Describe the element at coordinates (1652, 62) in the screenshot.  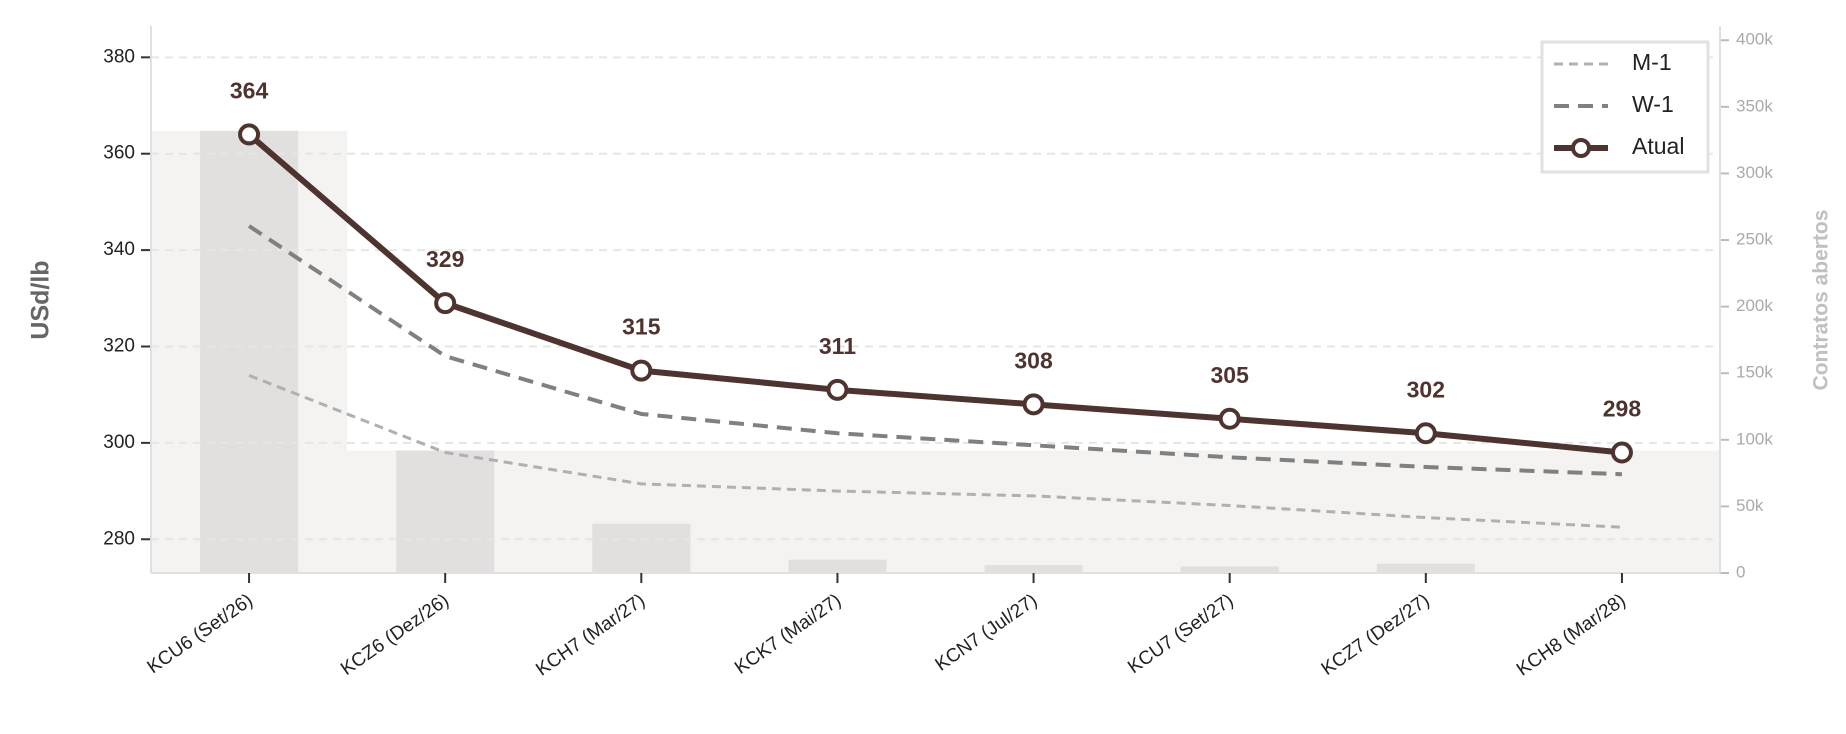
I see `legend-label: M-1` at that location.